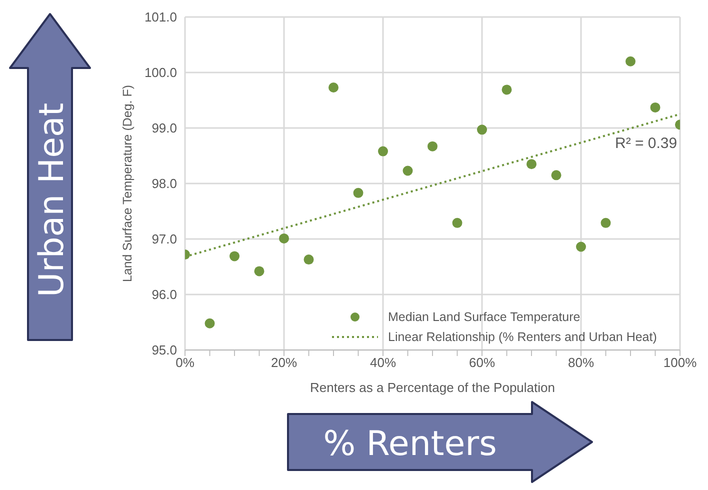  Describe the element at coordinates (164, 239) in the screenshot. I see `y-tick-label: 97.0` at that location.